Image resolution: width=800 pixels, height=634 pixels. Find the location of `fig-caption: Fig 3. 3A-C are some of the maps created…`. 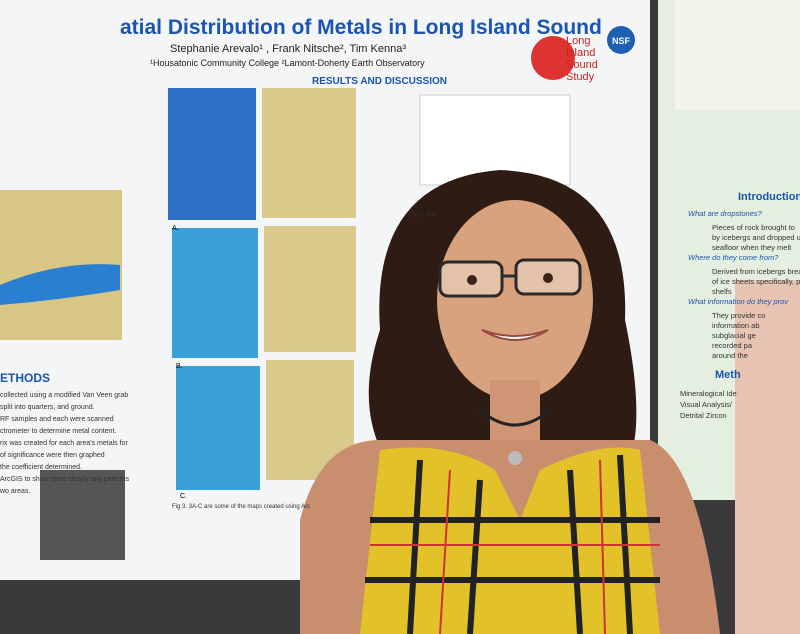

fig-caption: Fig 3. 3A-C are some of the maps created… is located at coordinates (241, 507).